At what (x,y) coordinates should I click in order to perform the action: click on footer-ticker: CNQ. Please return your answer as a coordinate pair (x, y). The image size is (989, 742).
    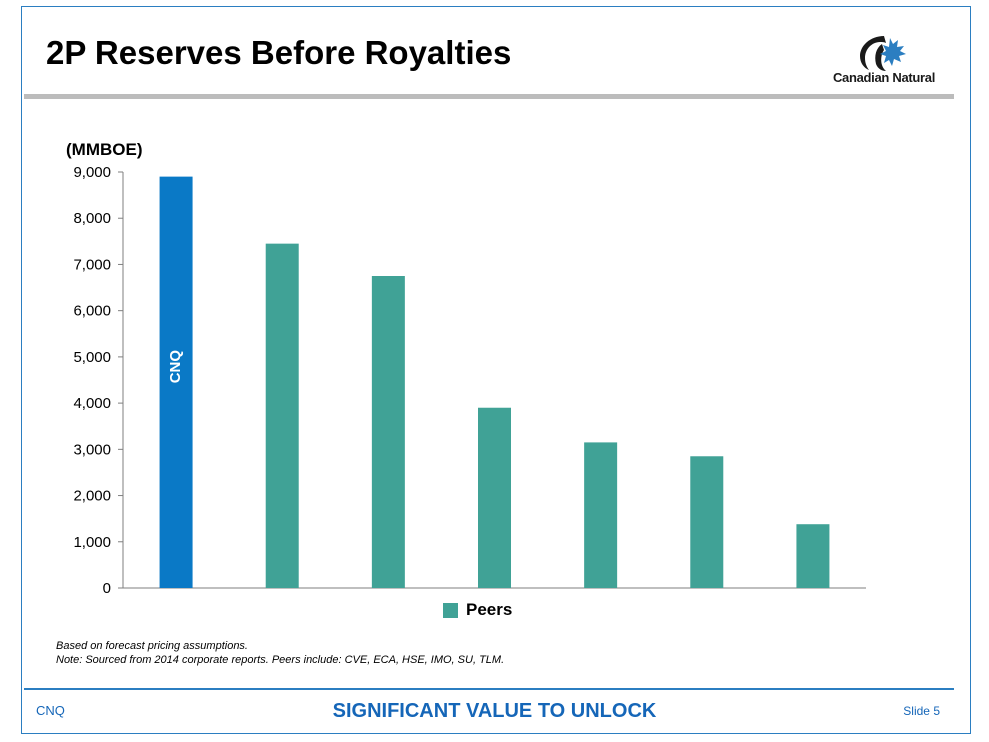
    Looking at the image, I should click on (50, 710).